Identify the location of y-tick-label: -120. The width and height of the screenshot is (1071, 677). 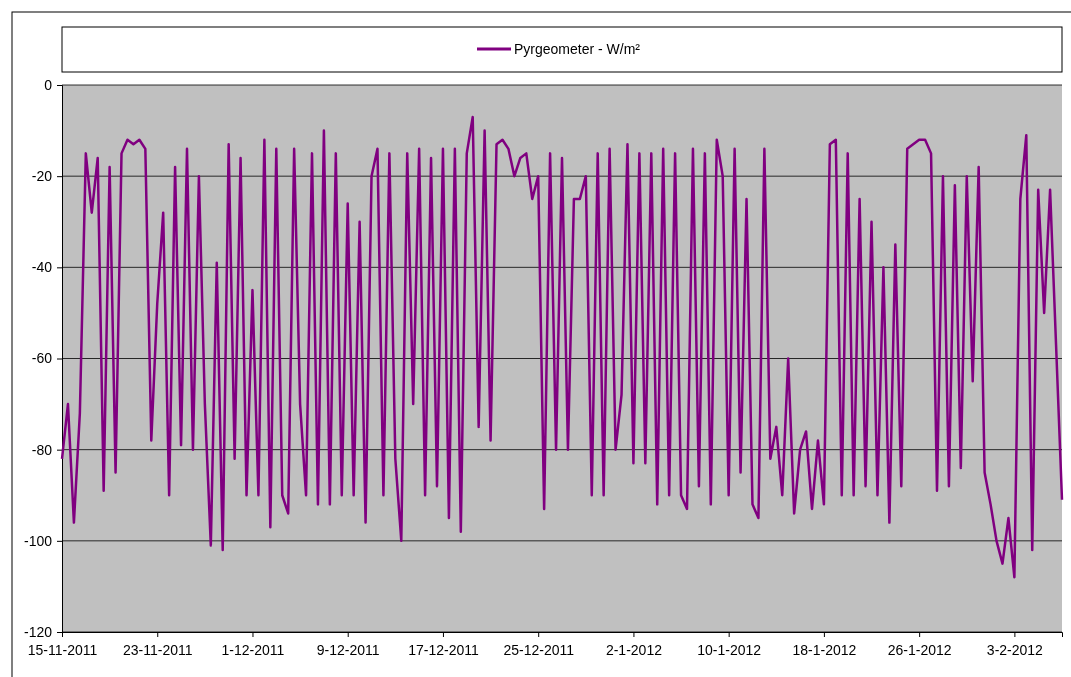
(38, 631).